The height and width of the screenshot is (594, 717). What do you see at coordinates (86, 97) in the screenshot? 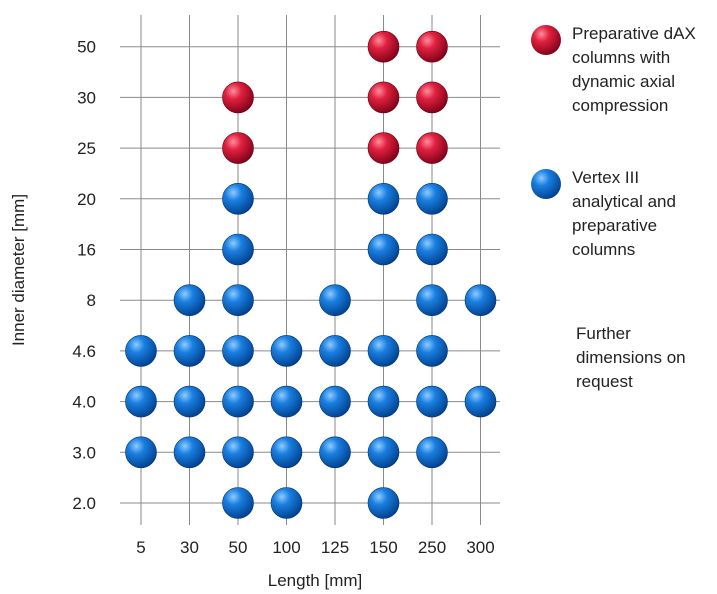
I see `y-tick-label: 30` at bounding box center [86, 97].